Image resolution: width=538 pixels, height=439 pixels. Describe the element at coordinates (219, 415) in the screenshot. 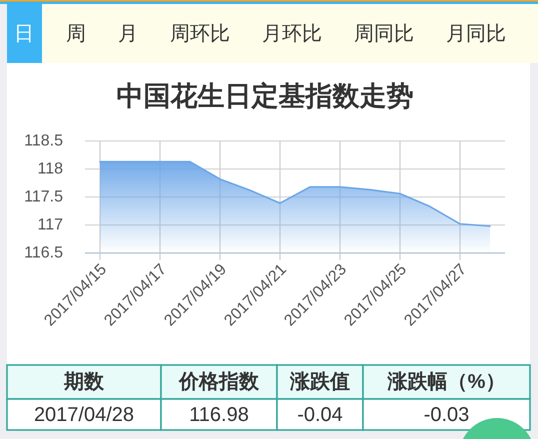

I see `table-value: 116.98` at that location.